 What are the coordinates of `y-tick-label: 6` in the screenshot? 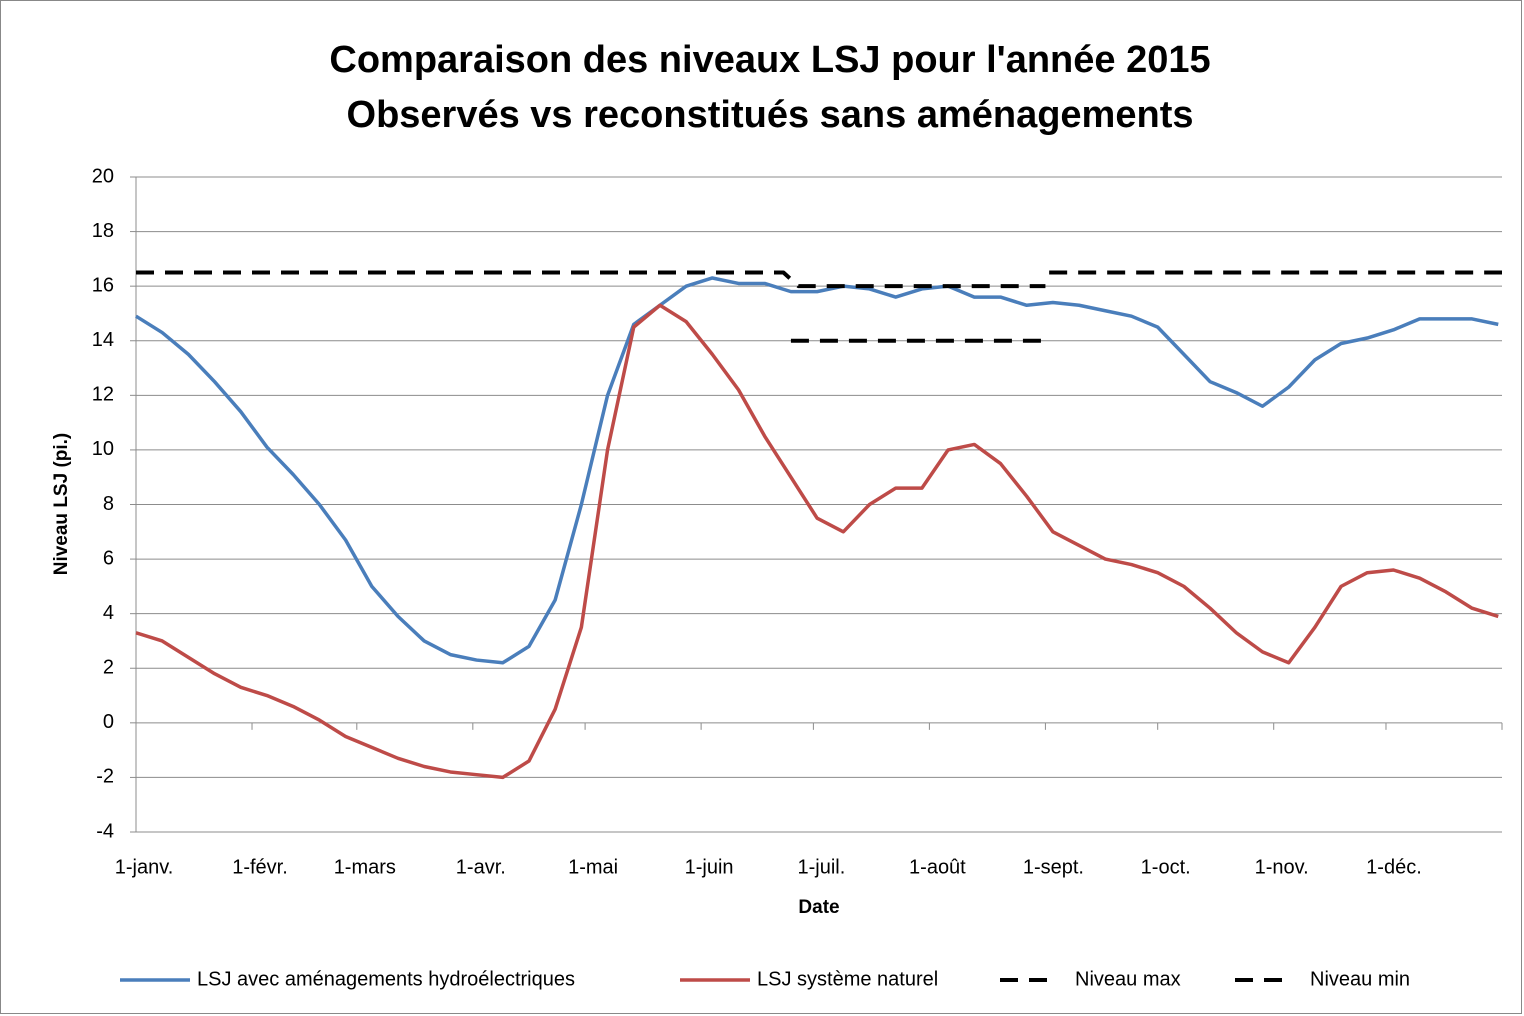 It's located at (108, 558).